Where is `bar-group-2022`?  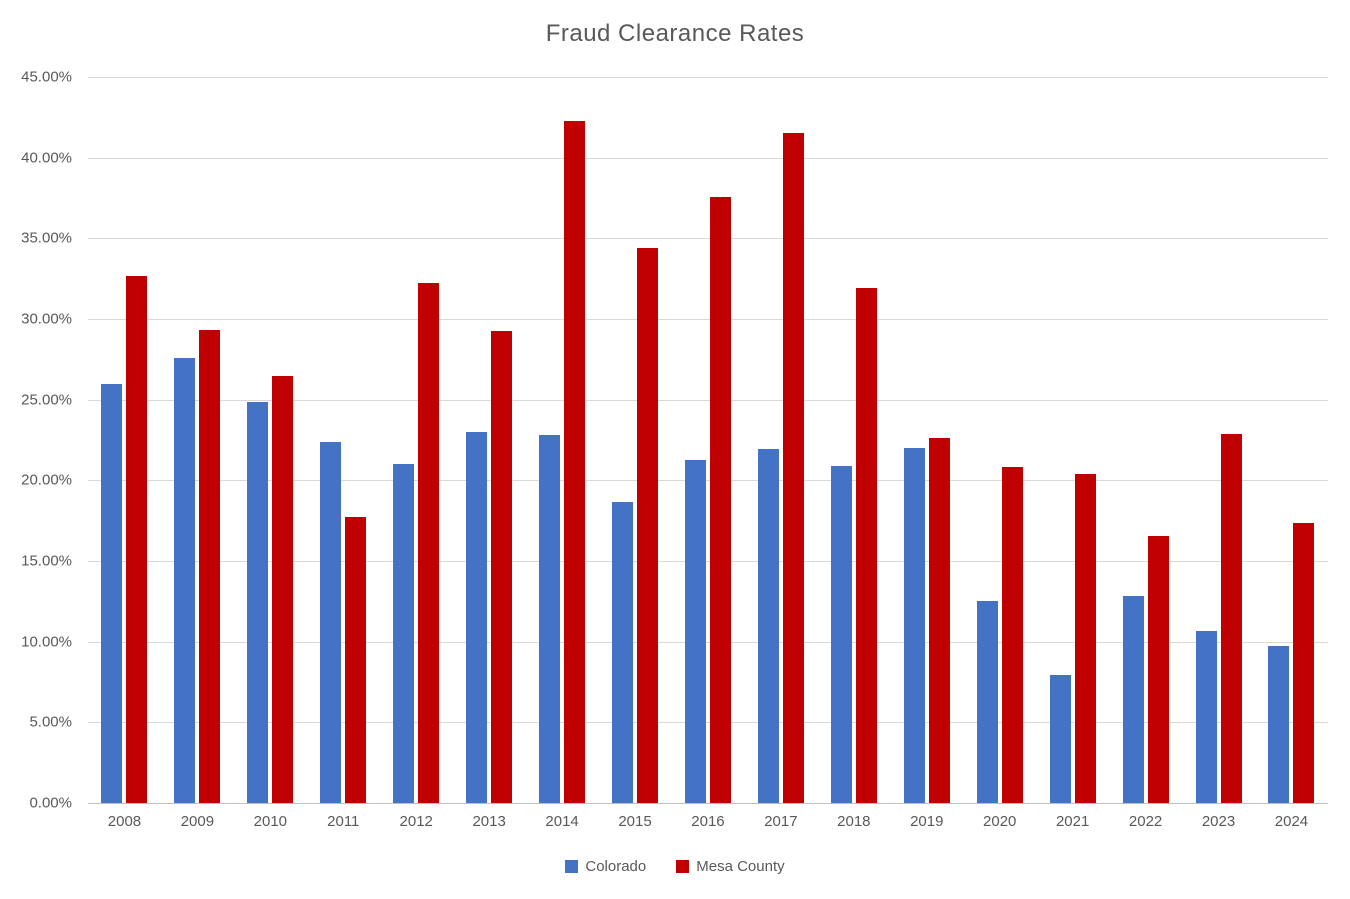 bar-group-2022 is located at coordinates (1145, 440).